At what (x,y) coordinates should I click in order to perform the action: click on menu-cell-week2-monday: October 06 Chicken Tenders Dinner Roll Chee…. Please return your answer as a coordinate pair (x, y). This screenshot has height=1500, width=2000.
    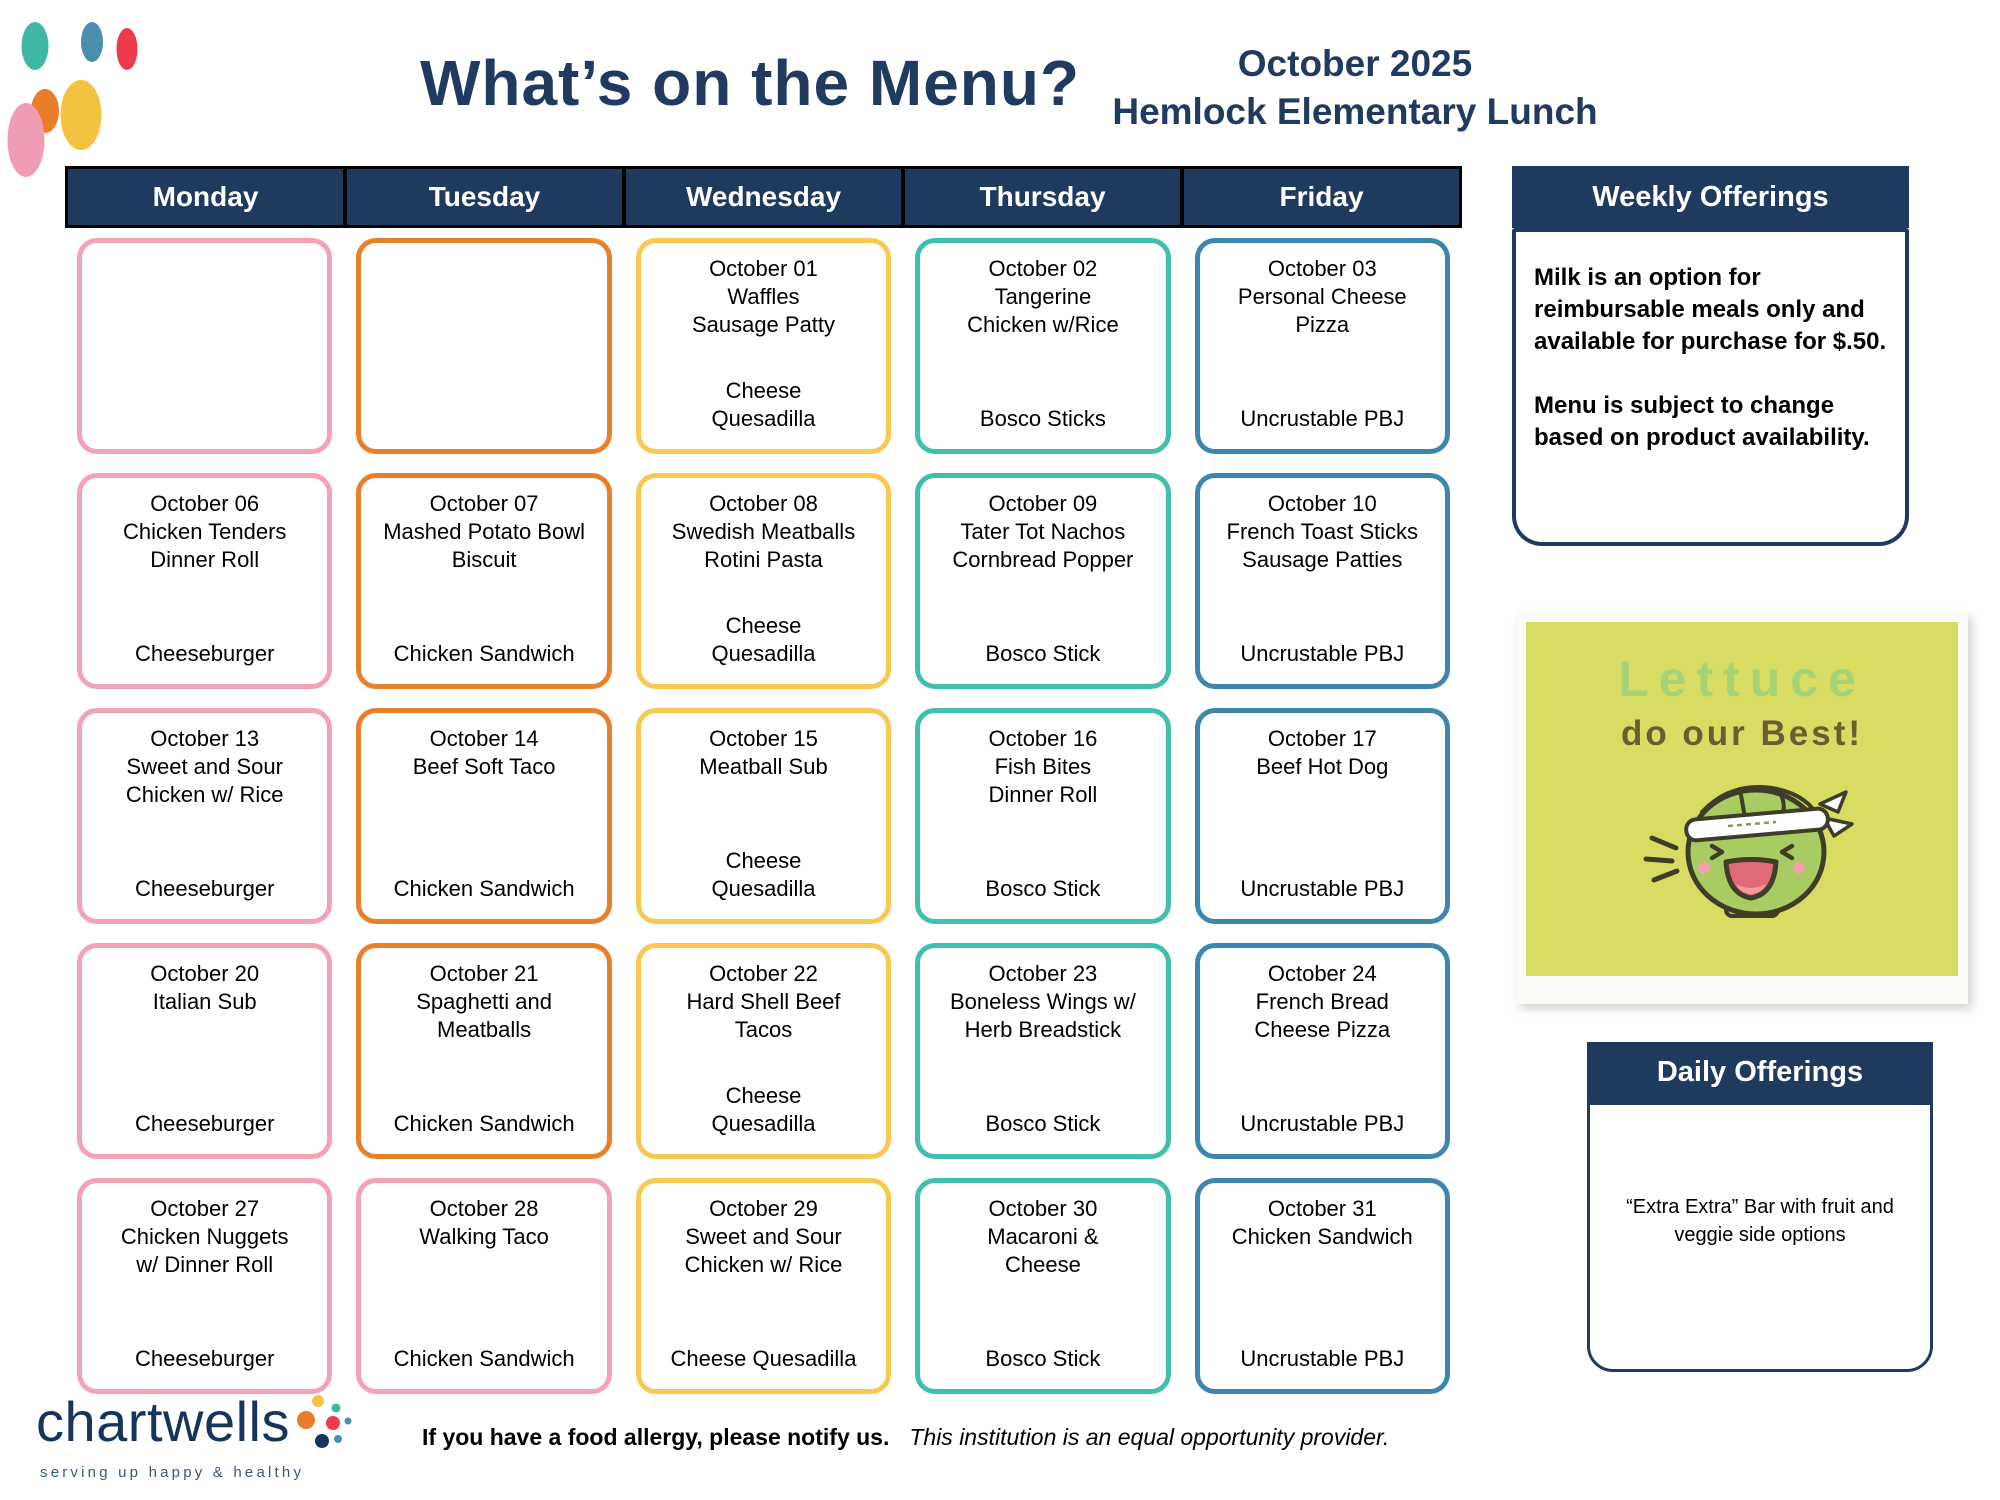
    Looking at the image, I should click on (205, 581).